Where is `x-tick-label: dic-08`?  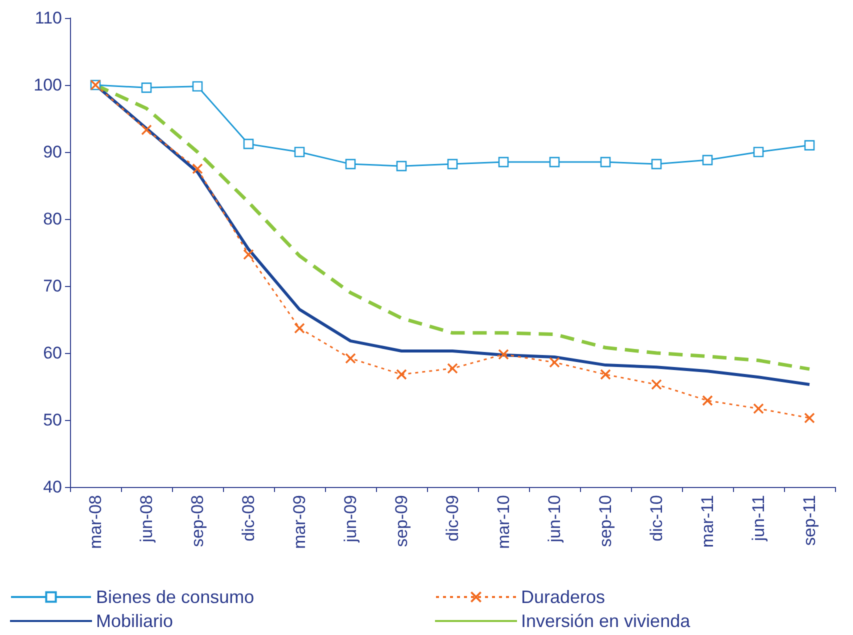
x-tick-label: dic-08 is located at coordinates (248, 518).